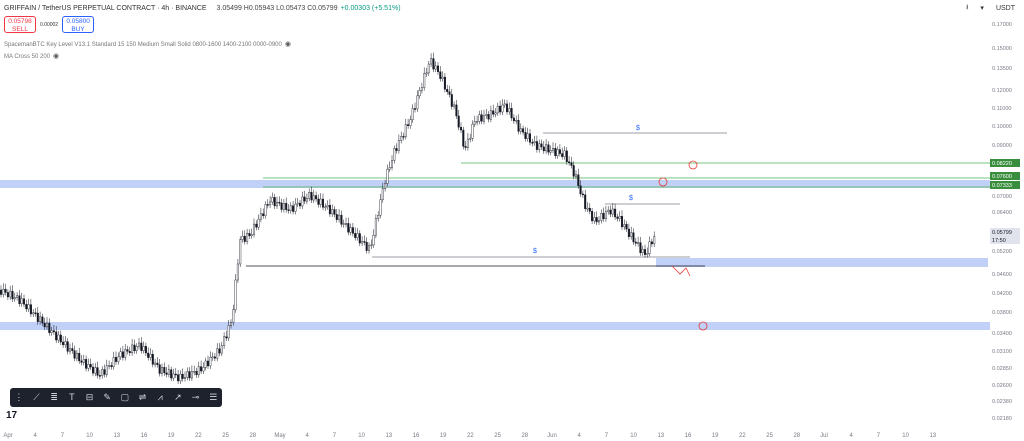  I want to click on y-tick-label: 0.04200, so click(1002, 294).